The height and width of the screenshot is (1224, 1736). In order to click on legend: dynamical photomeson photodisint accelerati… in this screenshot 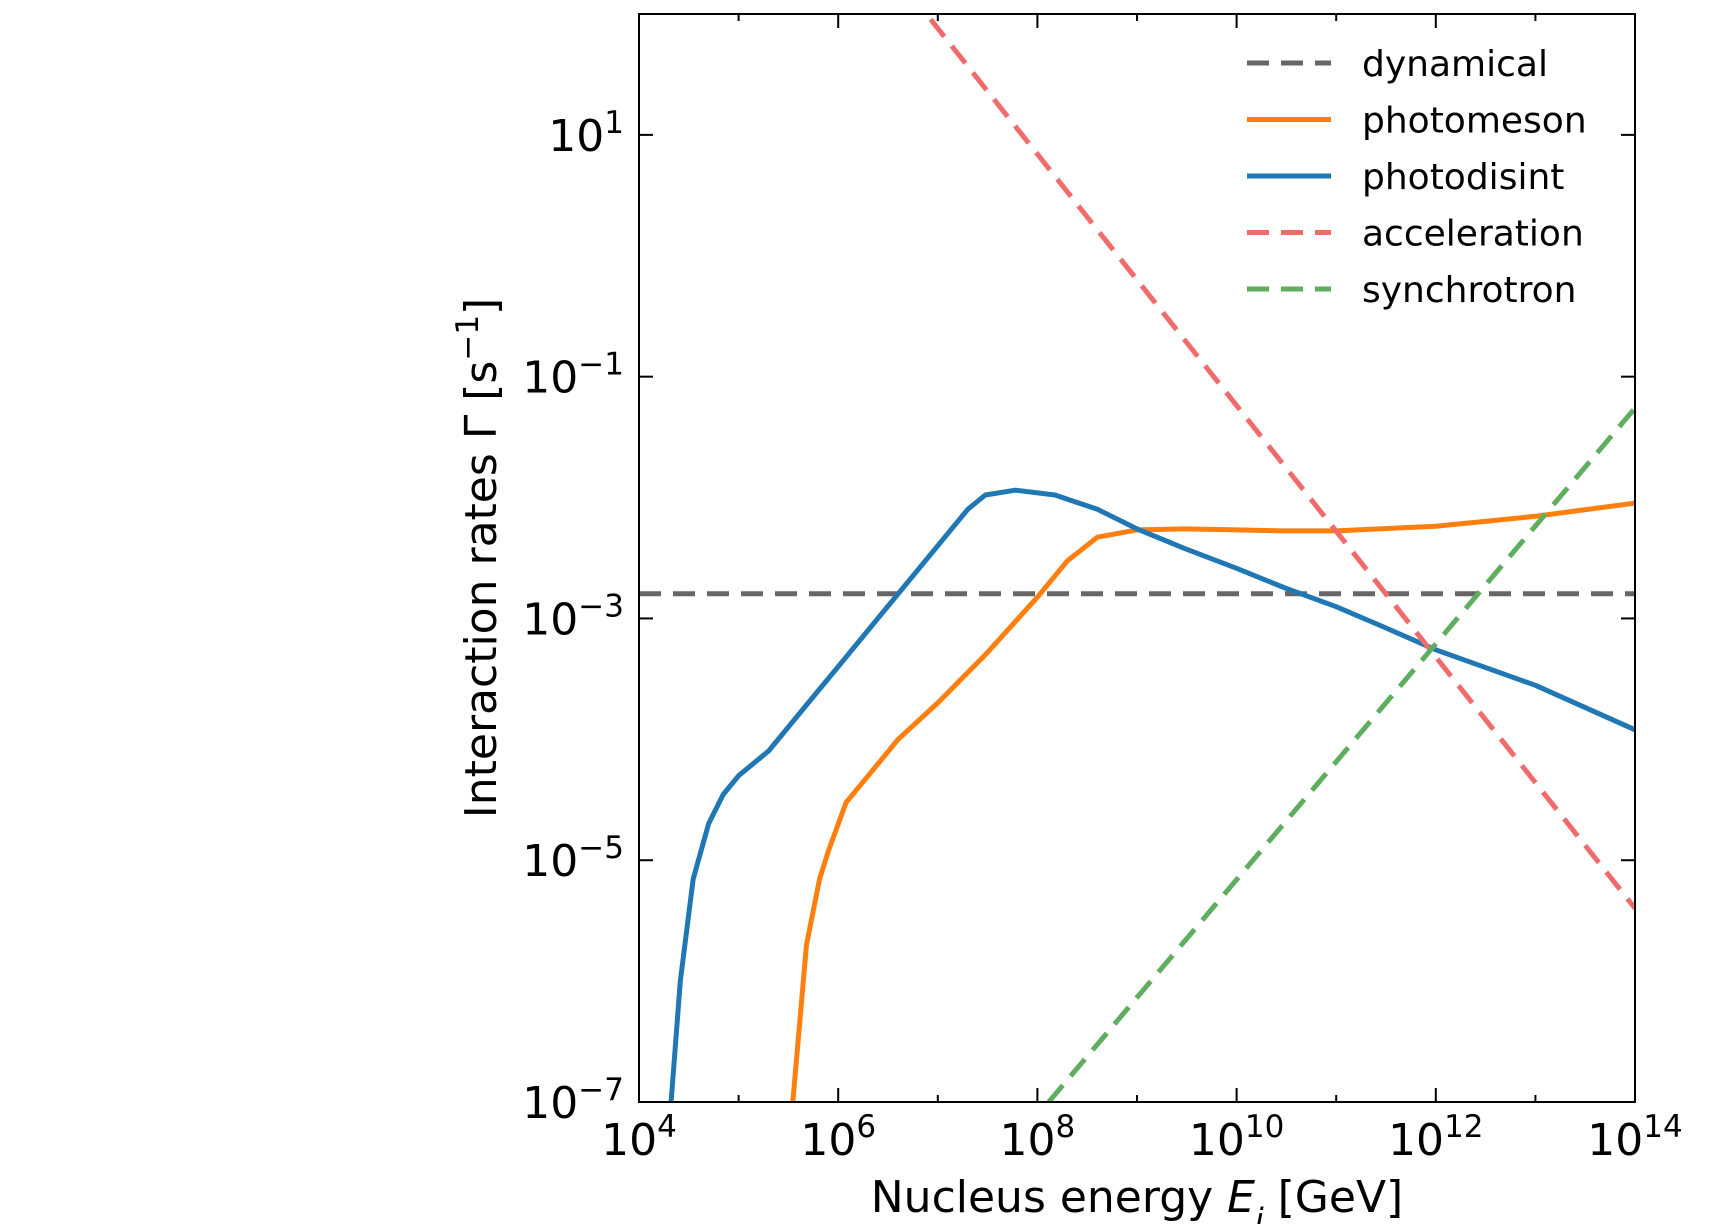, I will do `click(1417, 177)`.